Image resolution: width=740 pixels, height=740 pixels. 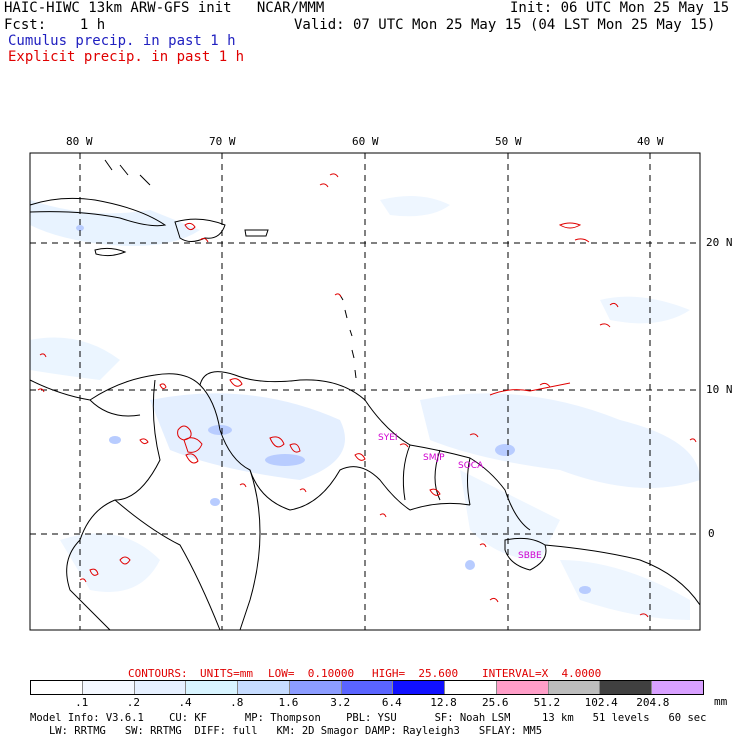 I want to click on station-smjp: SMJP, so click(x=434, y=458).